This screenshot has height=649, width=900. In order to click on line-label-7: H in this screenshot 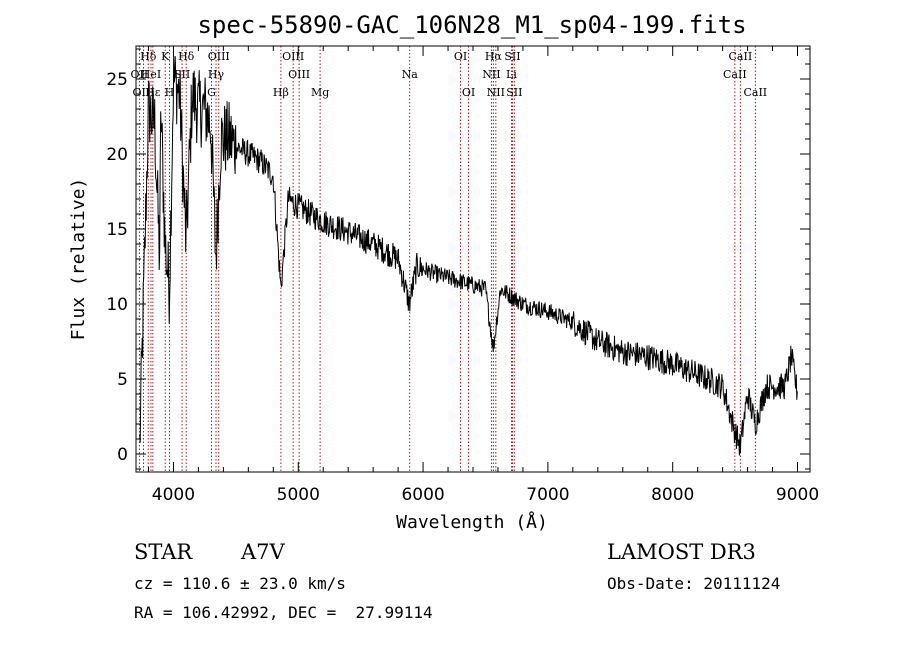, I will do `click(170, 92)`.